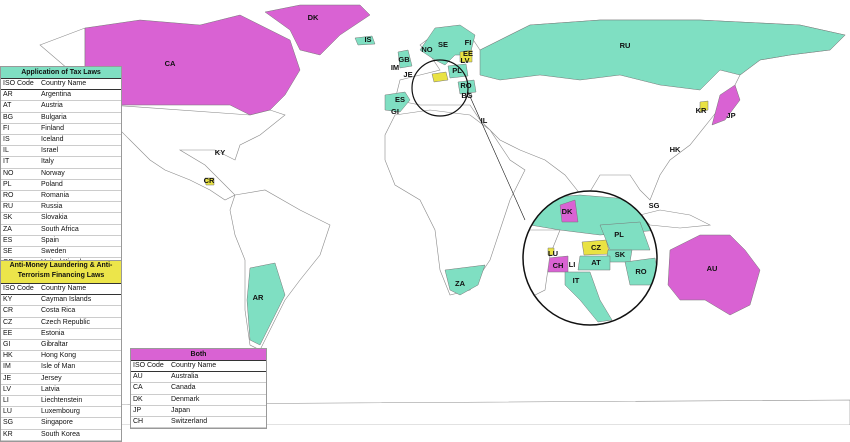 This screenshot has width=850, height=442. What do you see at coordinates (61, 253) in the screenshot?
I see `table-row: SE Sweden` at bounding box center [61, 253].